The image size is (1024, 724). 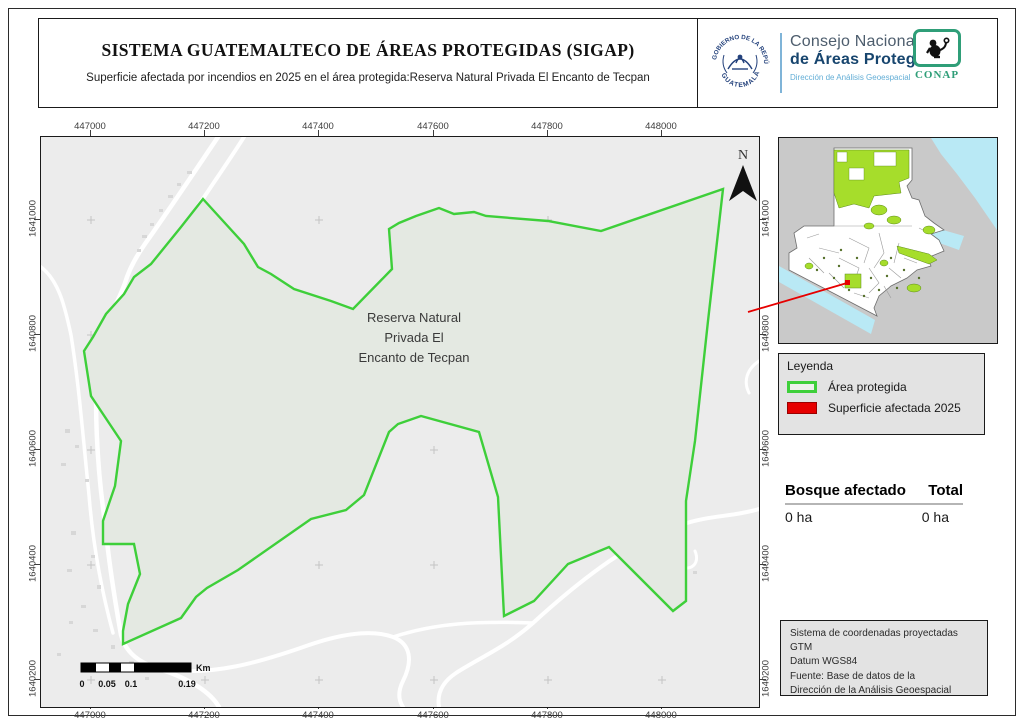 I want to click on gobierno-seal-icon: GOBIERNO DE LA REPÚBLICA GUATEMALA, so click(x=739, y=62).